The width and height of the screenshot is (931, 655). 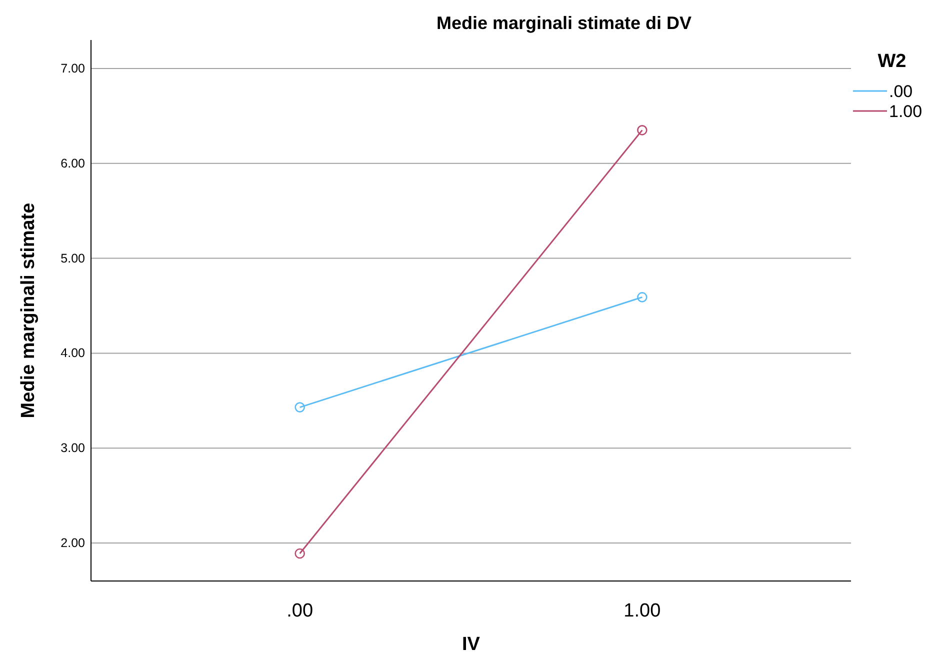 I want to click on y-tick-label: 7.00, so click(x=73, y=68).